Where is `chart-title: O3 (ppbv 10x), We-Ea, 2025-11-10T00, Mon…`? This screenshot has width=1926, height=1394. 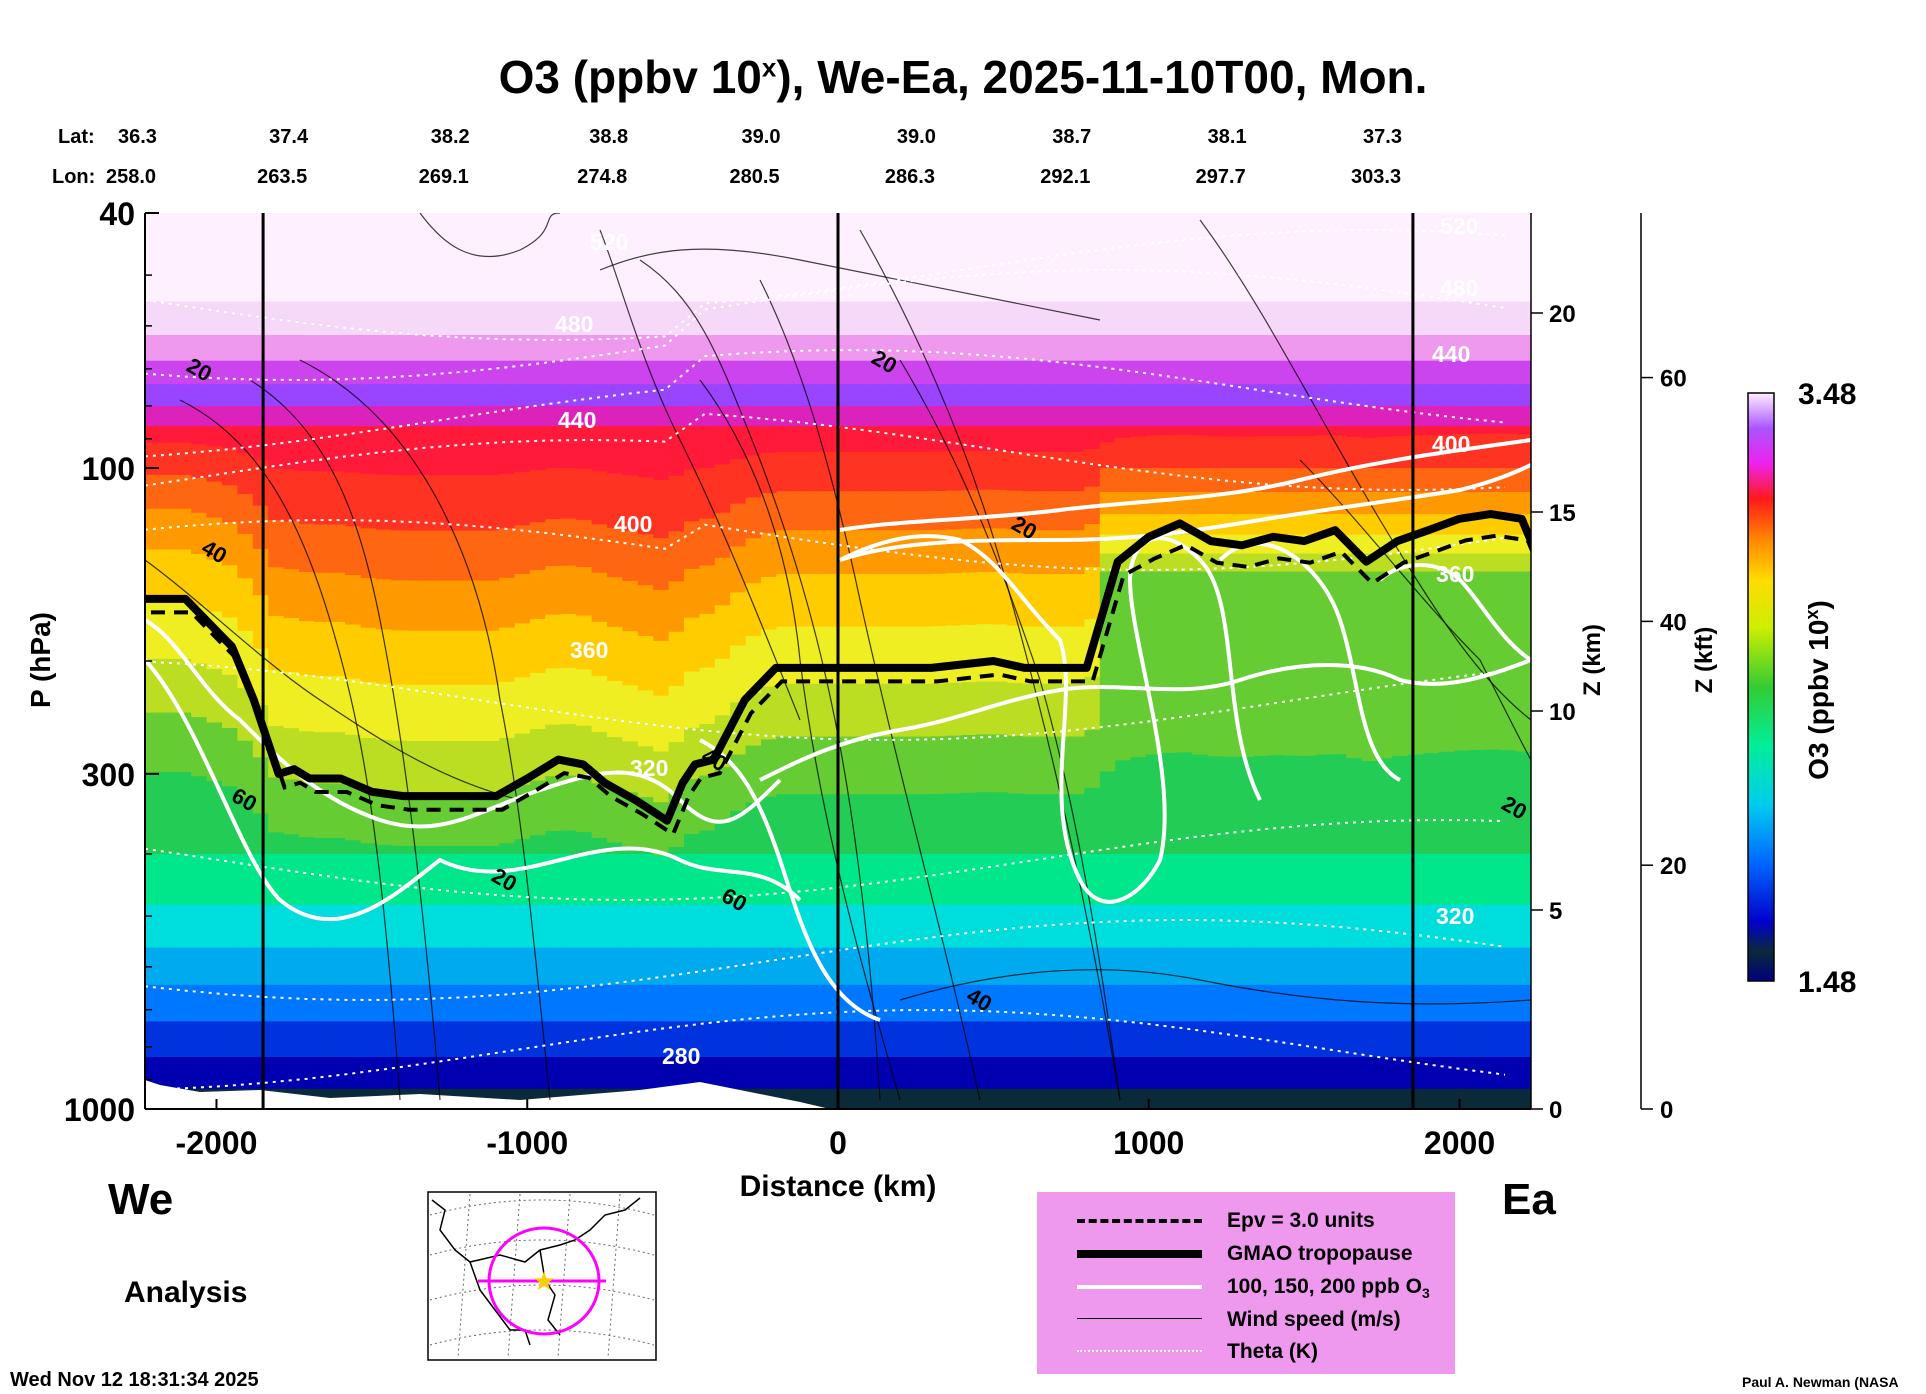 chart-title: O3 (ppbv 10x), We-Ea, 2025-11-10T00, Mon… is located at coordinates (963, 77).